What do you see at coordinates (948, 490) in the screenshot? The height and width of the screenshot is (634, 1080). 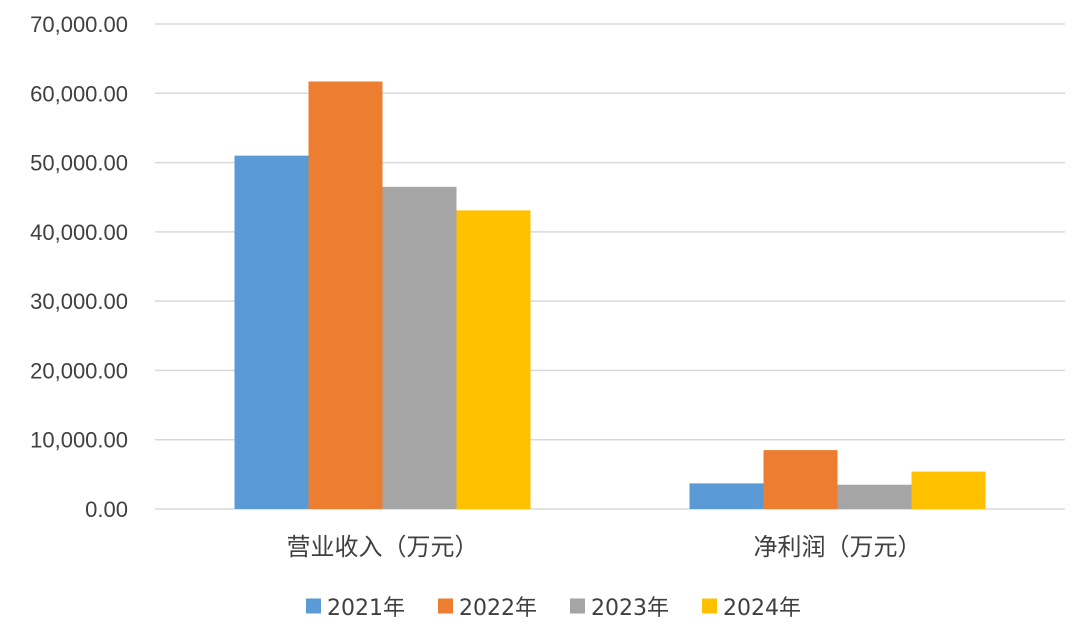 I see `bar-2024年-1` at bounding box center [948, 490].